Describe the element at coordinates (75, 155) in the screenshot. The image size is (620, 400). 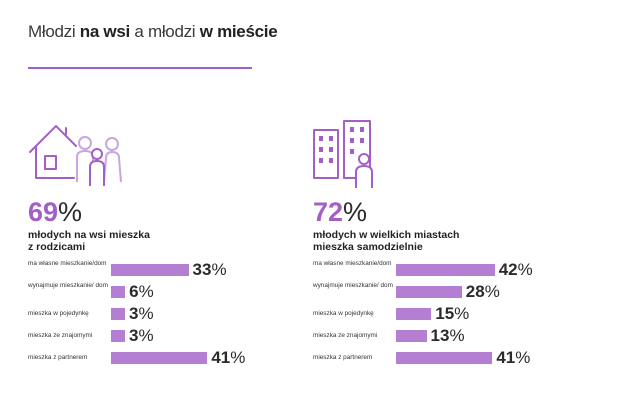
I see `family-house-icon` at that location.